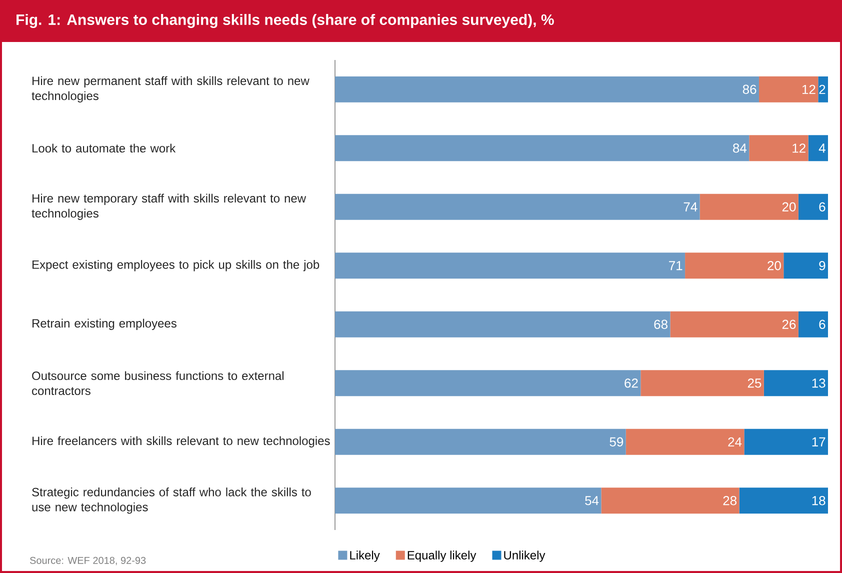  What do you see at coordinates (661, 324) in the screenshot?
I see `data-label: 68` at bounding box center [661, 324].